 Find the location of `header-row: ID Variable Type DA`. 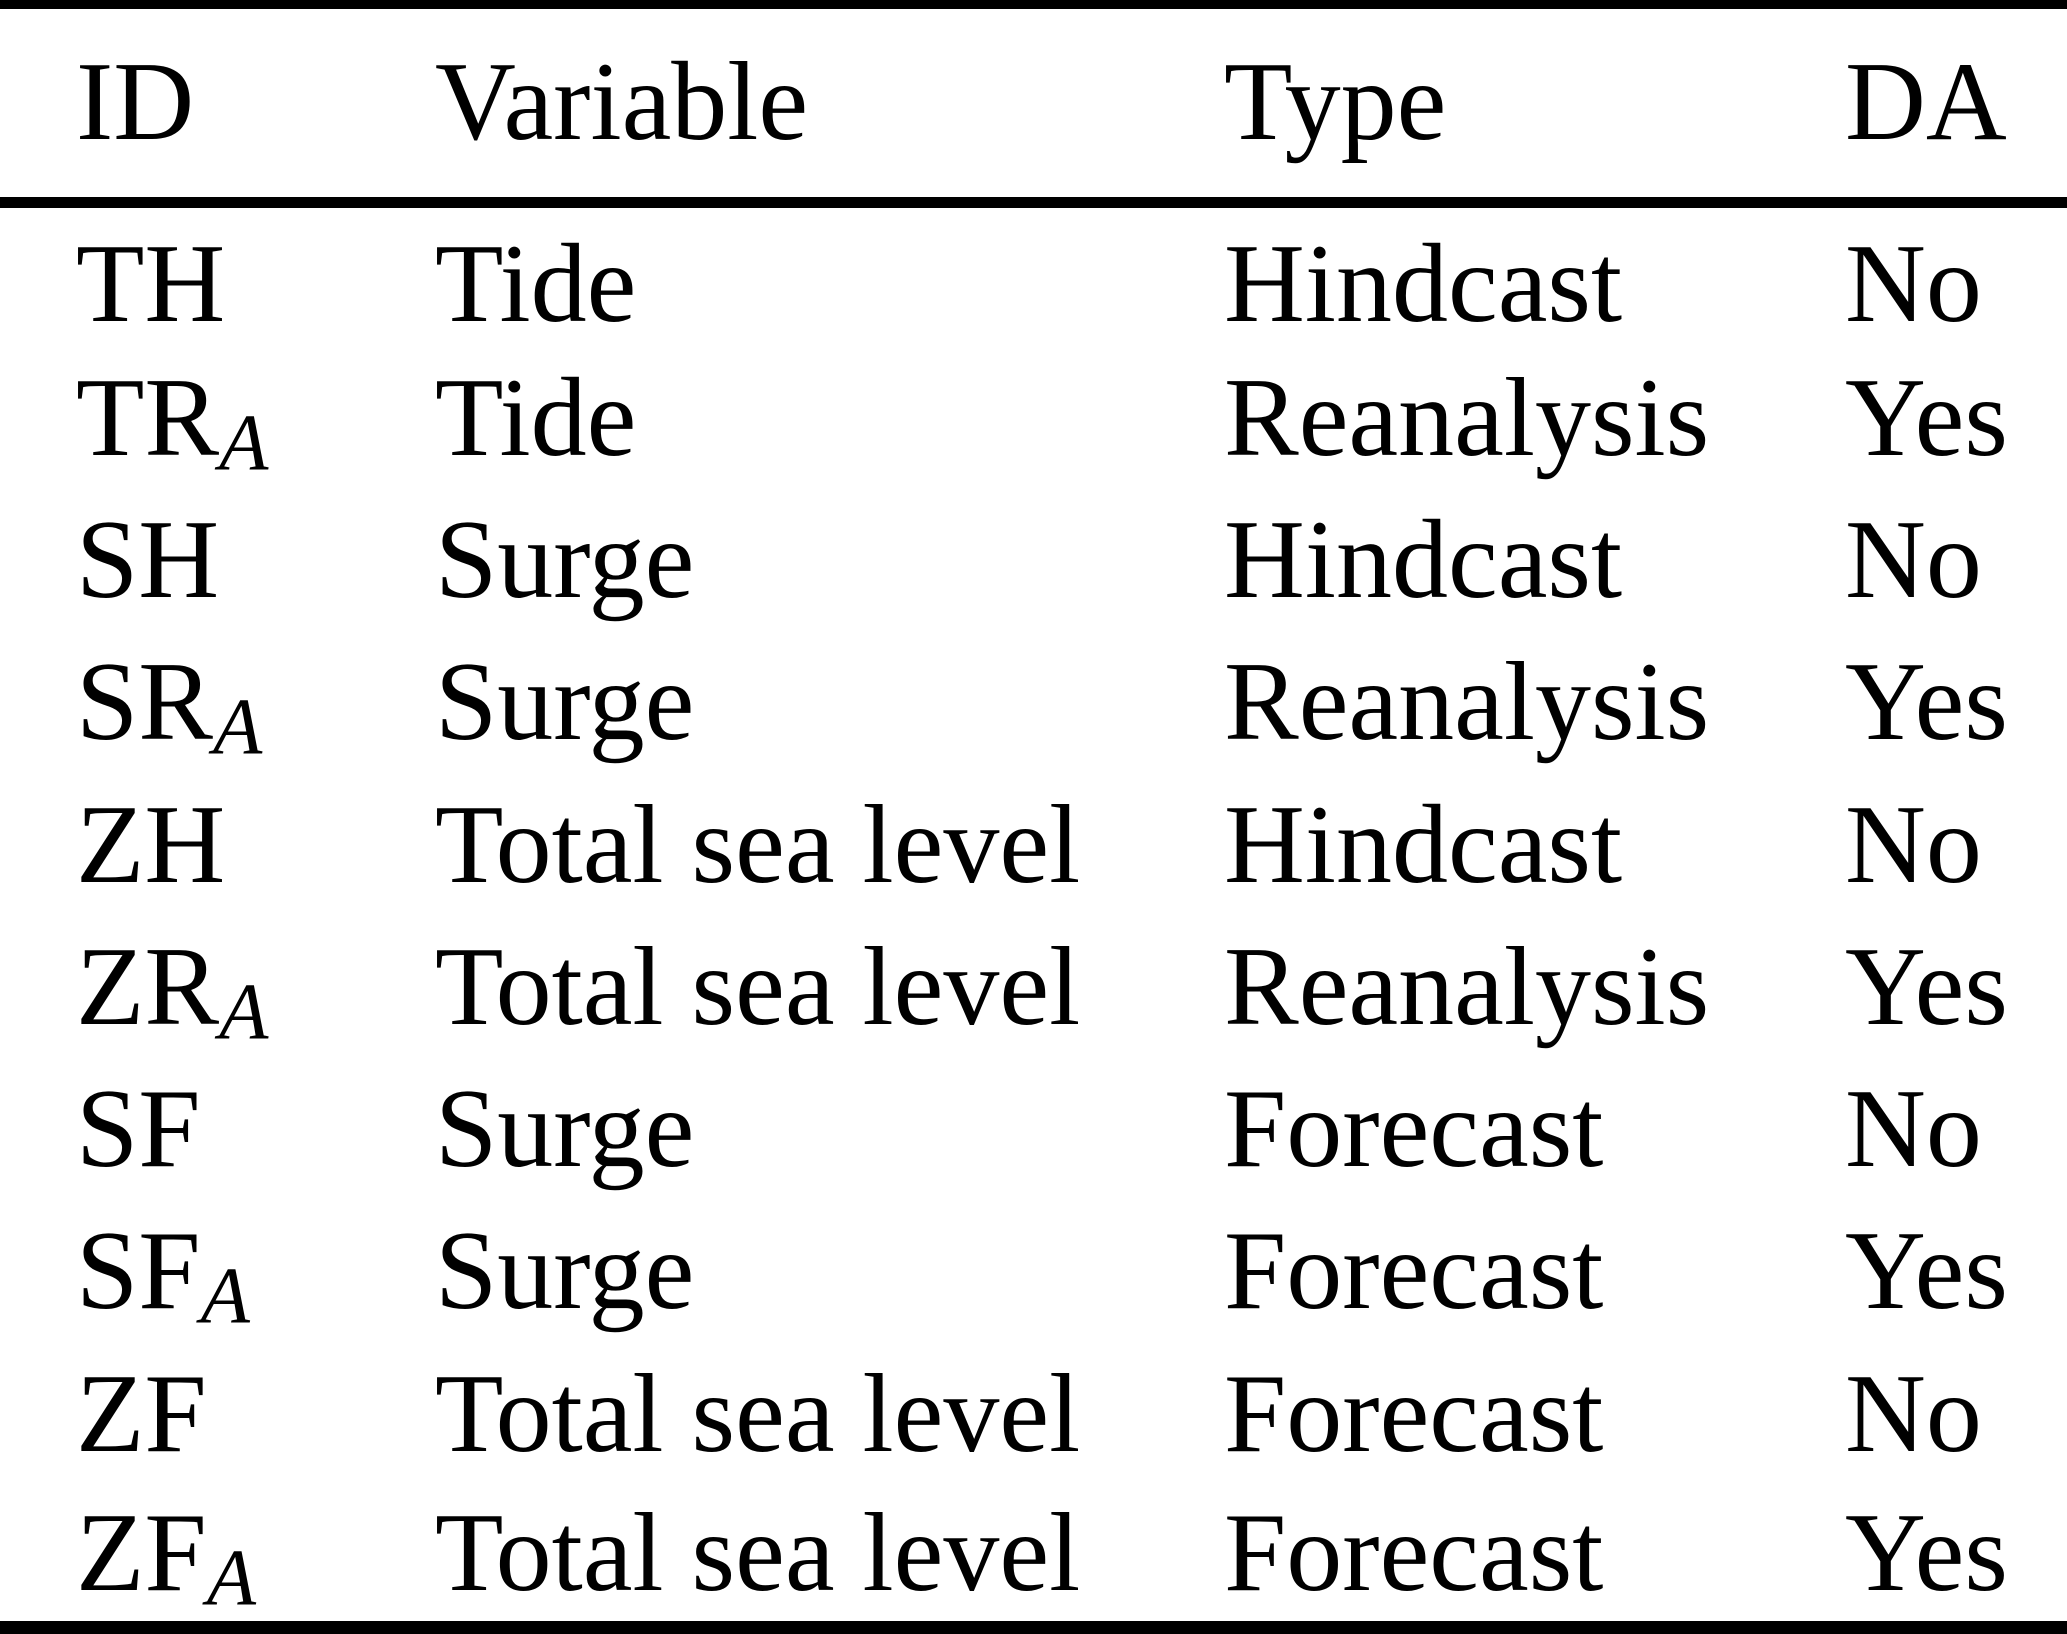

header-row: ID Variable Type DA is located at coordinates (1033, 104).